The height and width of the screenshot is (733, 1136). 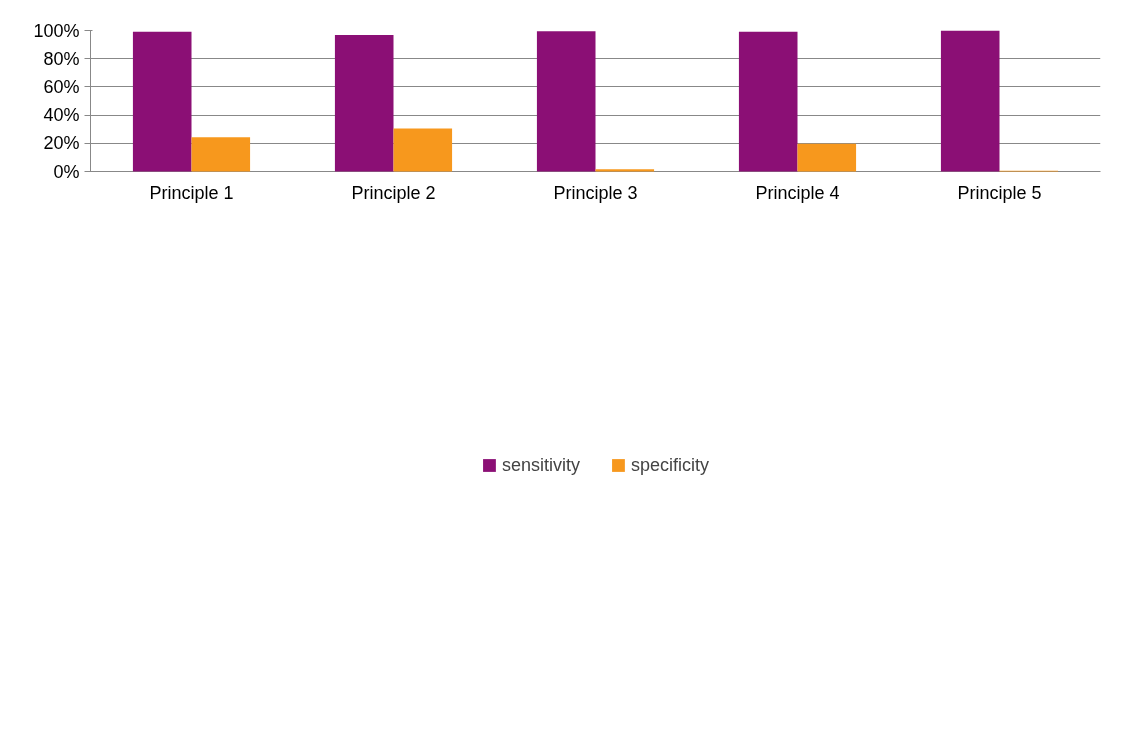 I want to click on y-tick-label: 0%, so click(x=66, y=171).